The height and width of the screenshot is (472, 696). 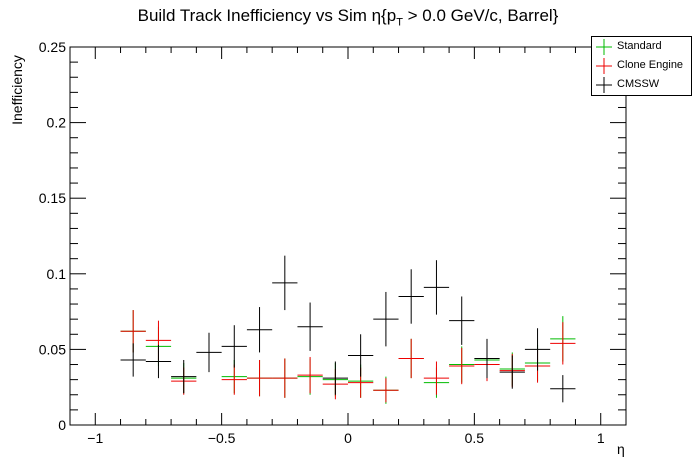 What do you see at coordinates (52, 349) in the screenshot?
I see `y-tick-label: 0.05` at bounding box center [52, 349].